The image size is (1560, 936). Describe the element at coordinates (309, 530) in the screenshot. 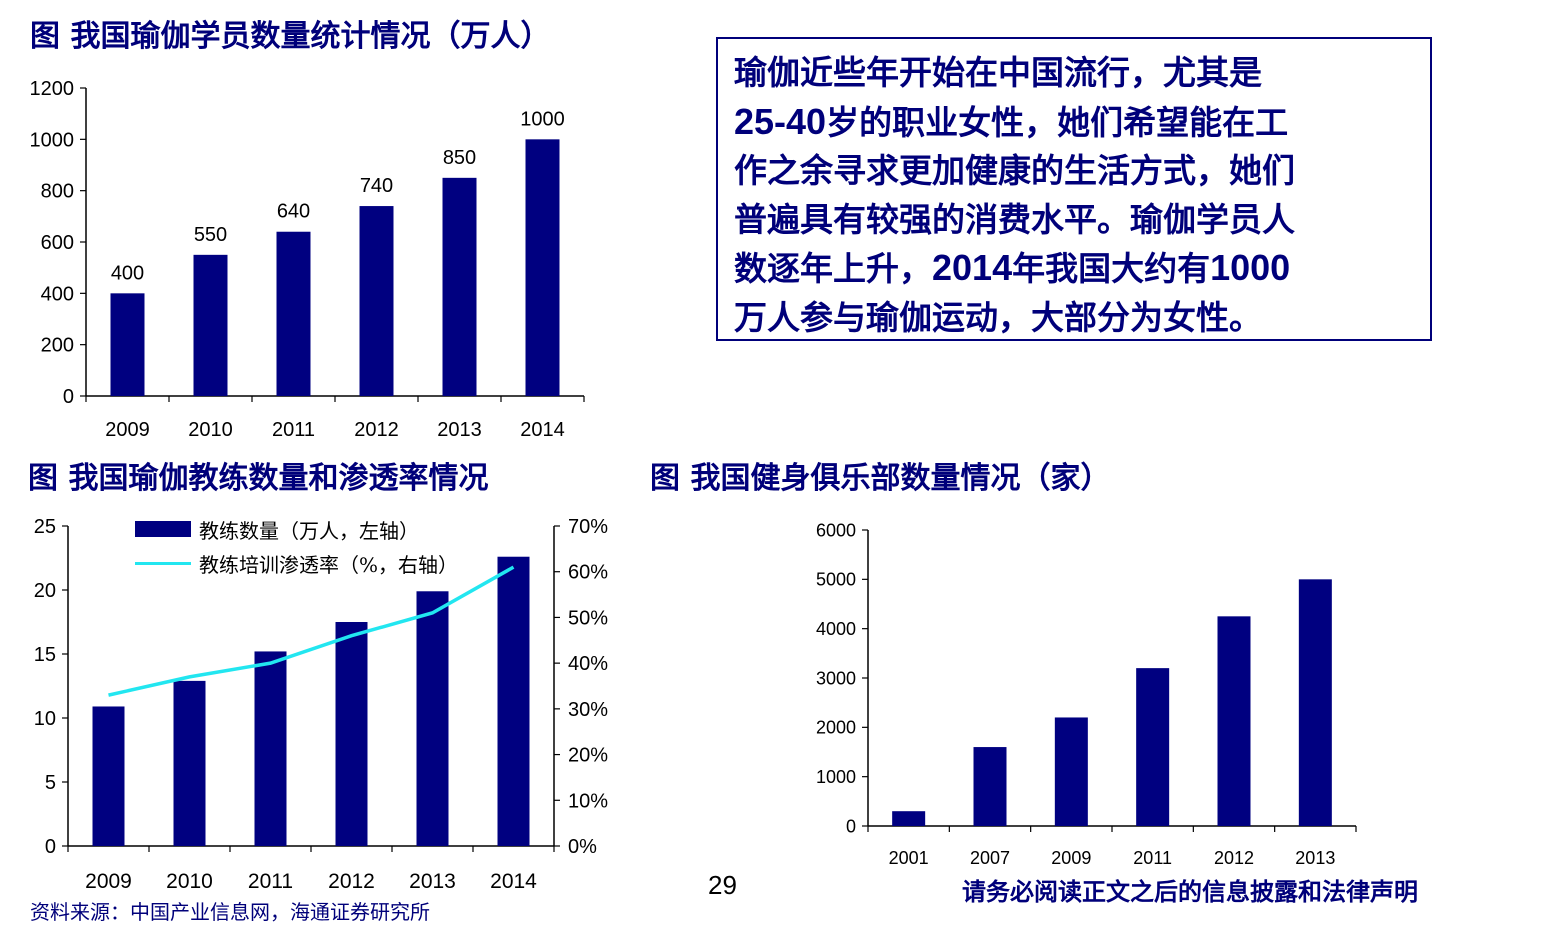

I see `legend-bar-label: 教练数量（万人，左轴）` at that location.